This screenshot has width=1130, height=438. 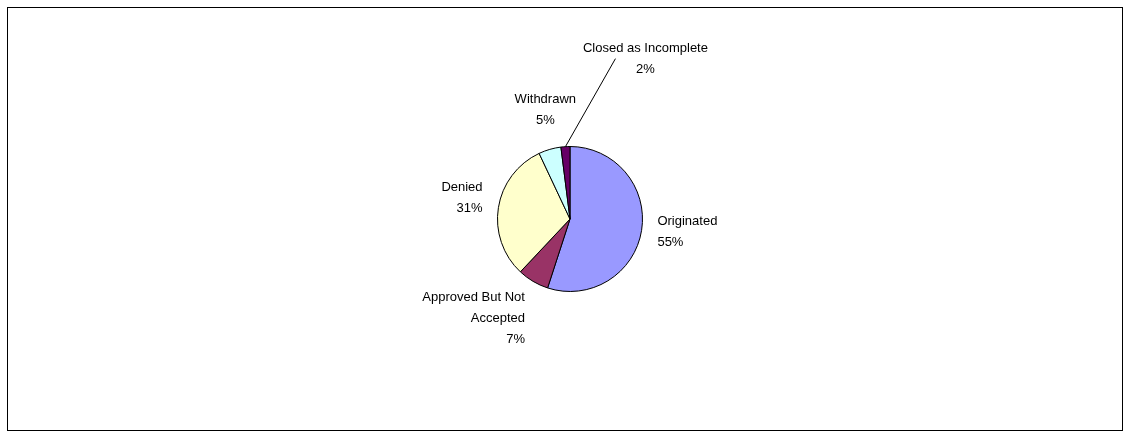 What do you see at coordinates (474, 306) in the screenshot?
I see `slice-label: Approved But Not Accepted` at bounding box center [474, 306].